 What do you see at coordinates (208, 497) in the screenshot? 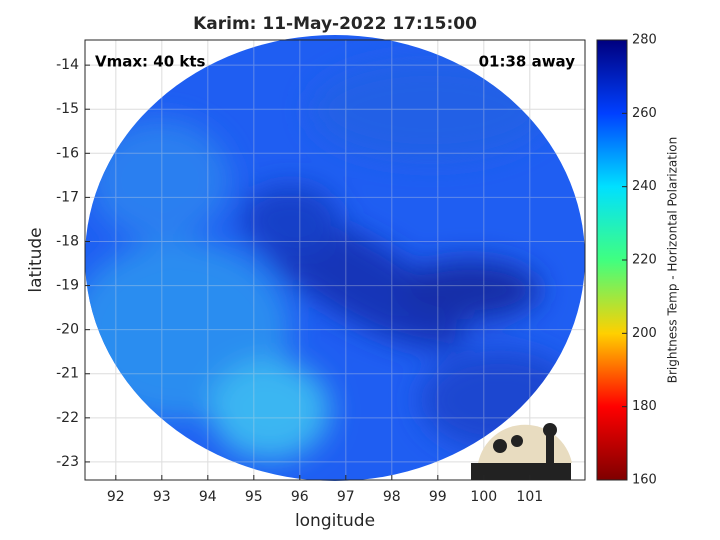
I see `x-tick-label: 94` at bounding box center [208, 497].